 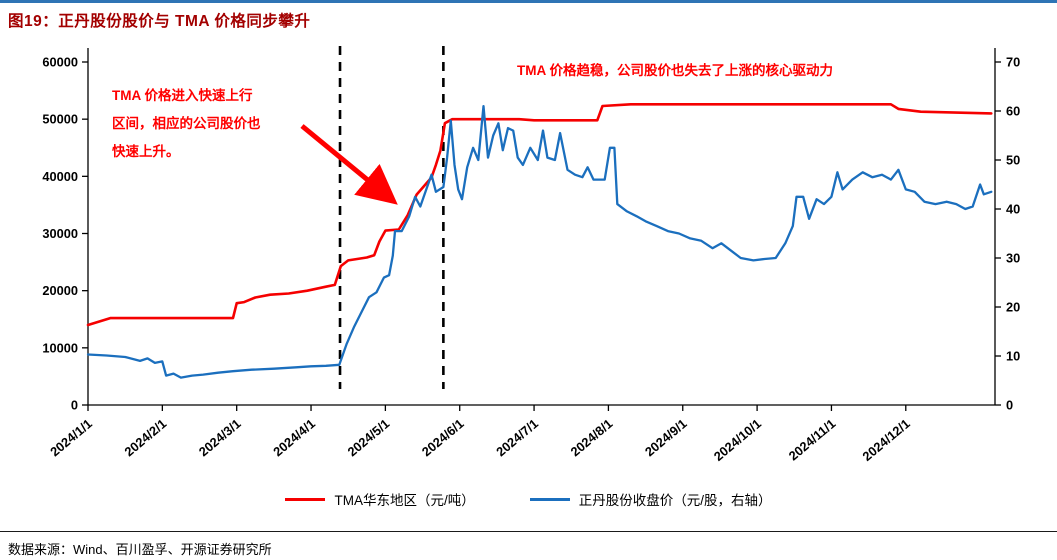 I want to click on annotation-stabilize: TMA 价格趋稳，公司股价也失去了上涨的核心驱动力, so click(x=675, y=70).